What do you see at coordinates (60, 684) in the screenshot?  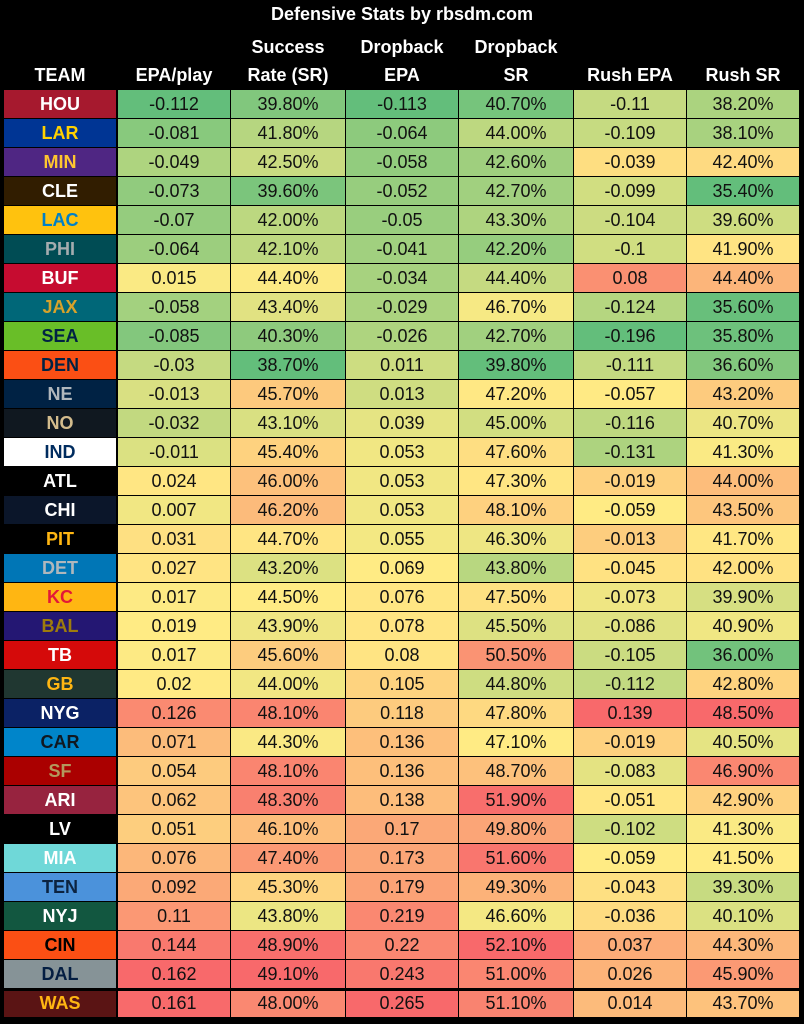 I see `team-label: GB` at bounding box center [60, 684].